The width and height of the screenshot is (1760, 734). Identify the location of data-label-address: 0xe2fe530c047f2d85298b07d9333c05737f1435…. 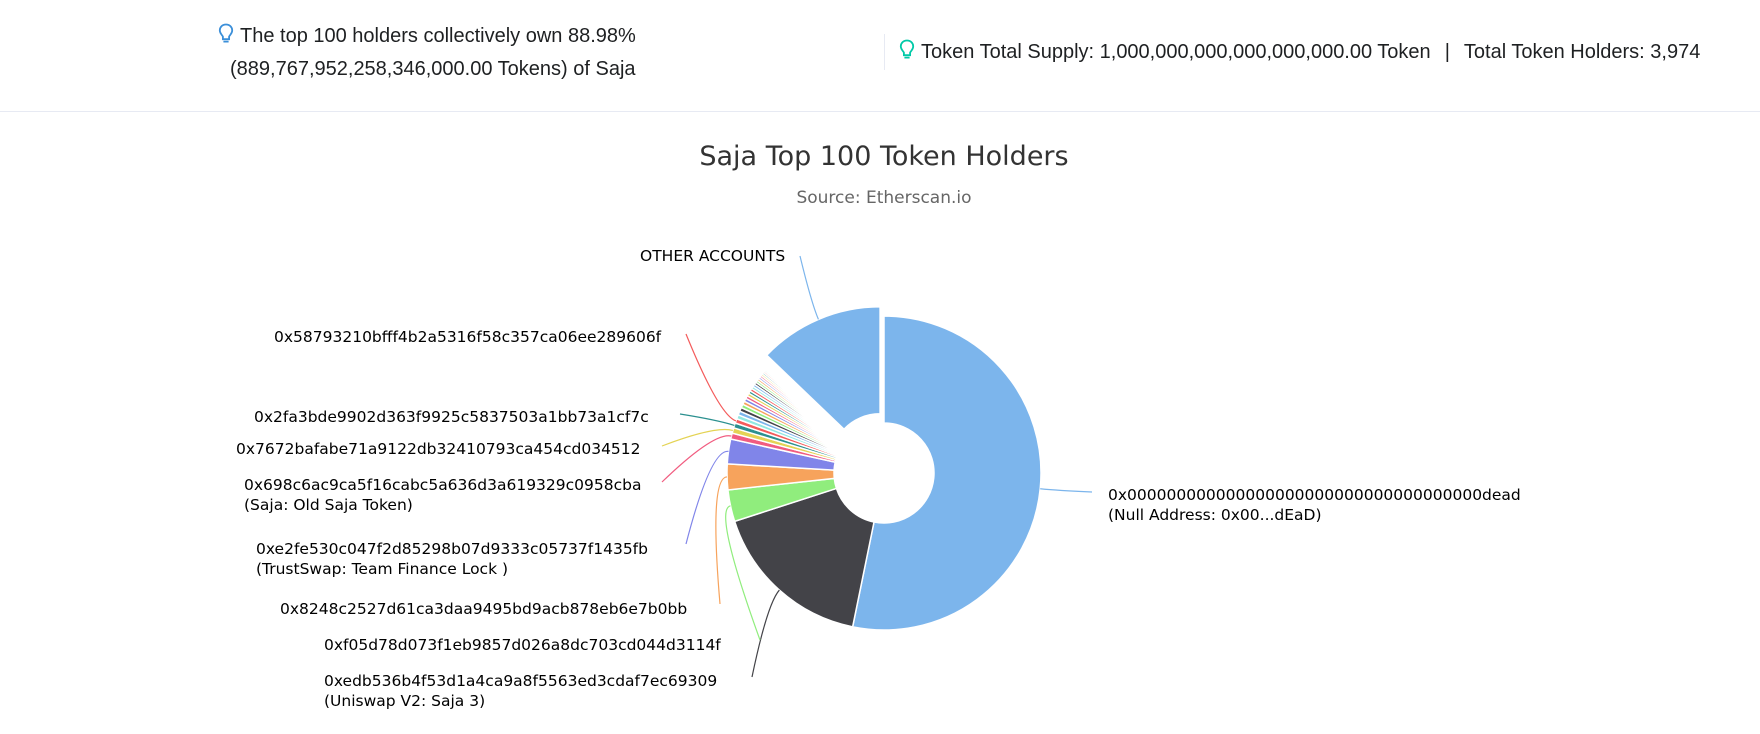
(452, 549).